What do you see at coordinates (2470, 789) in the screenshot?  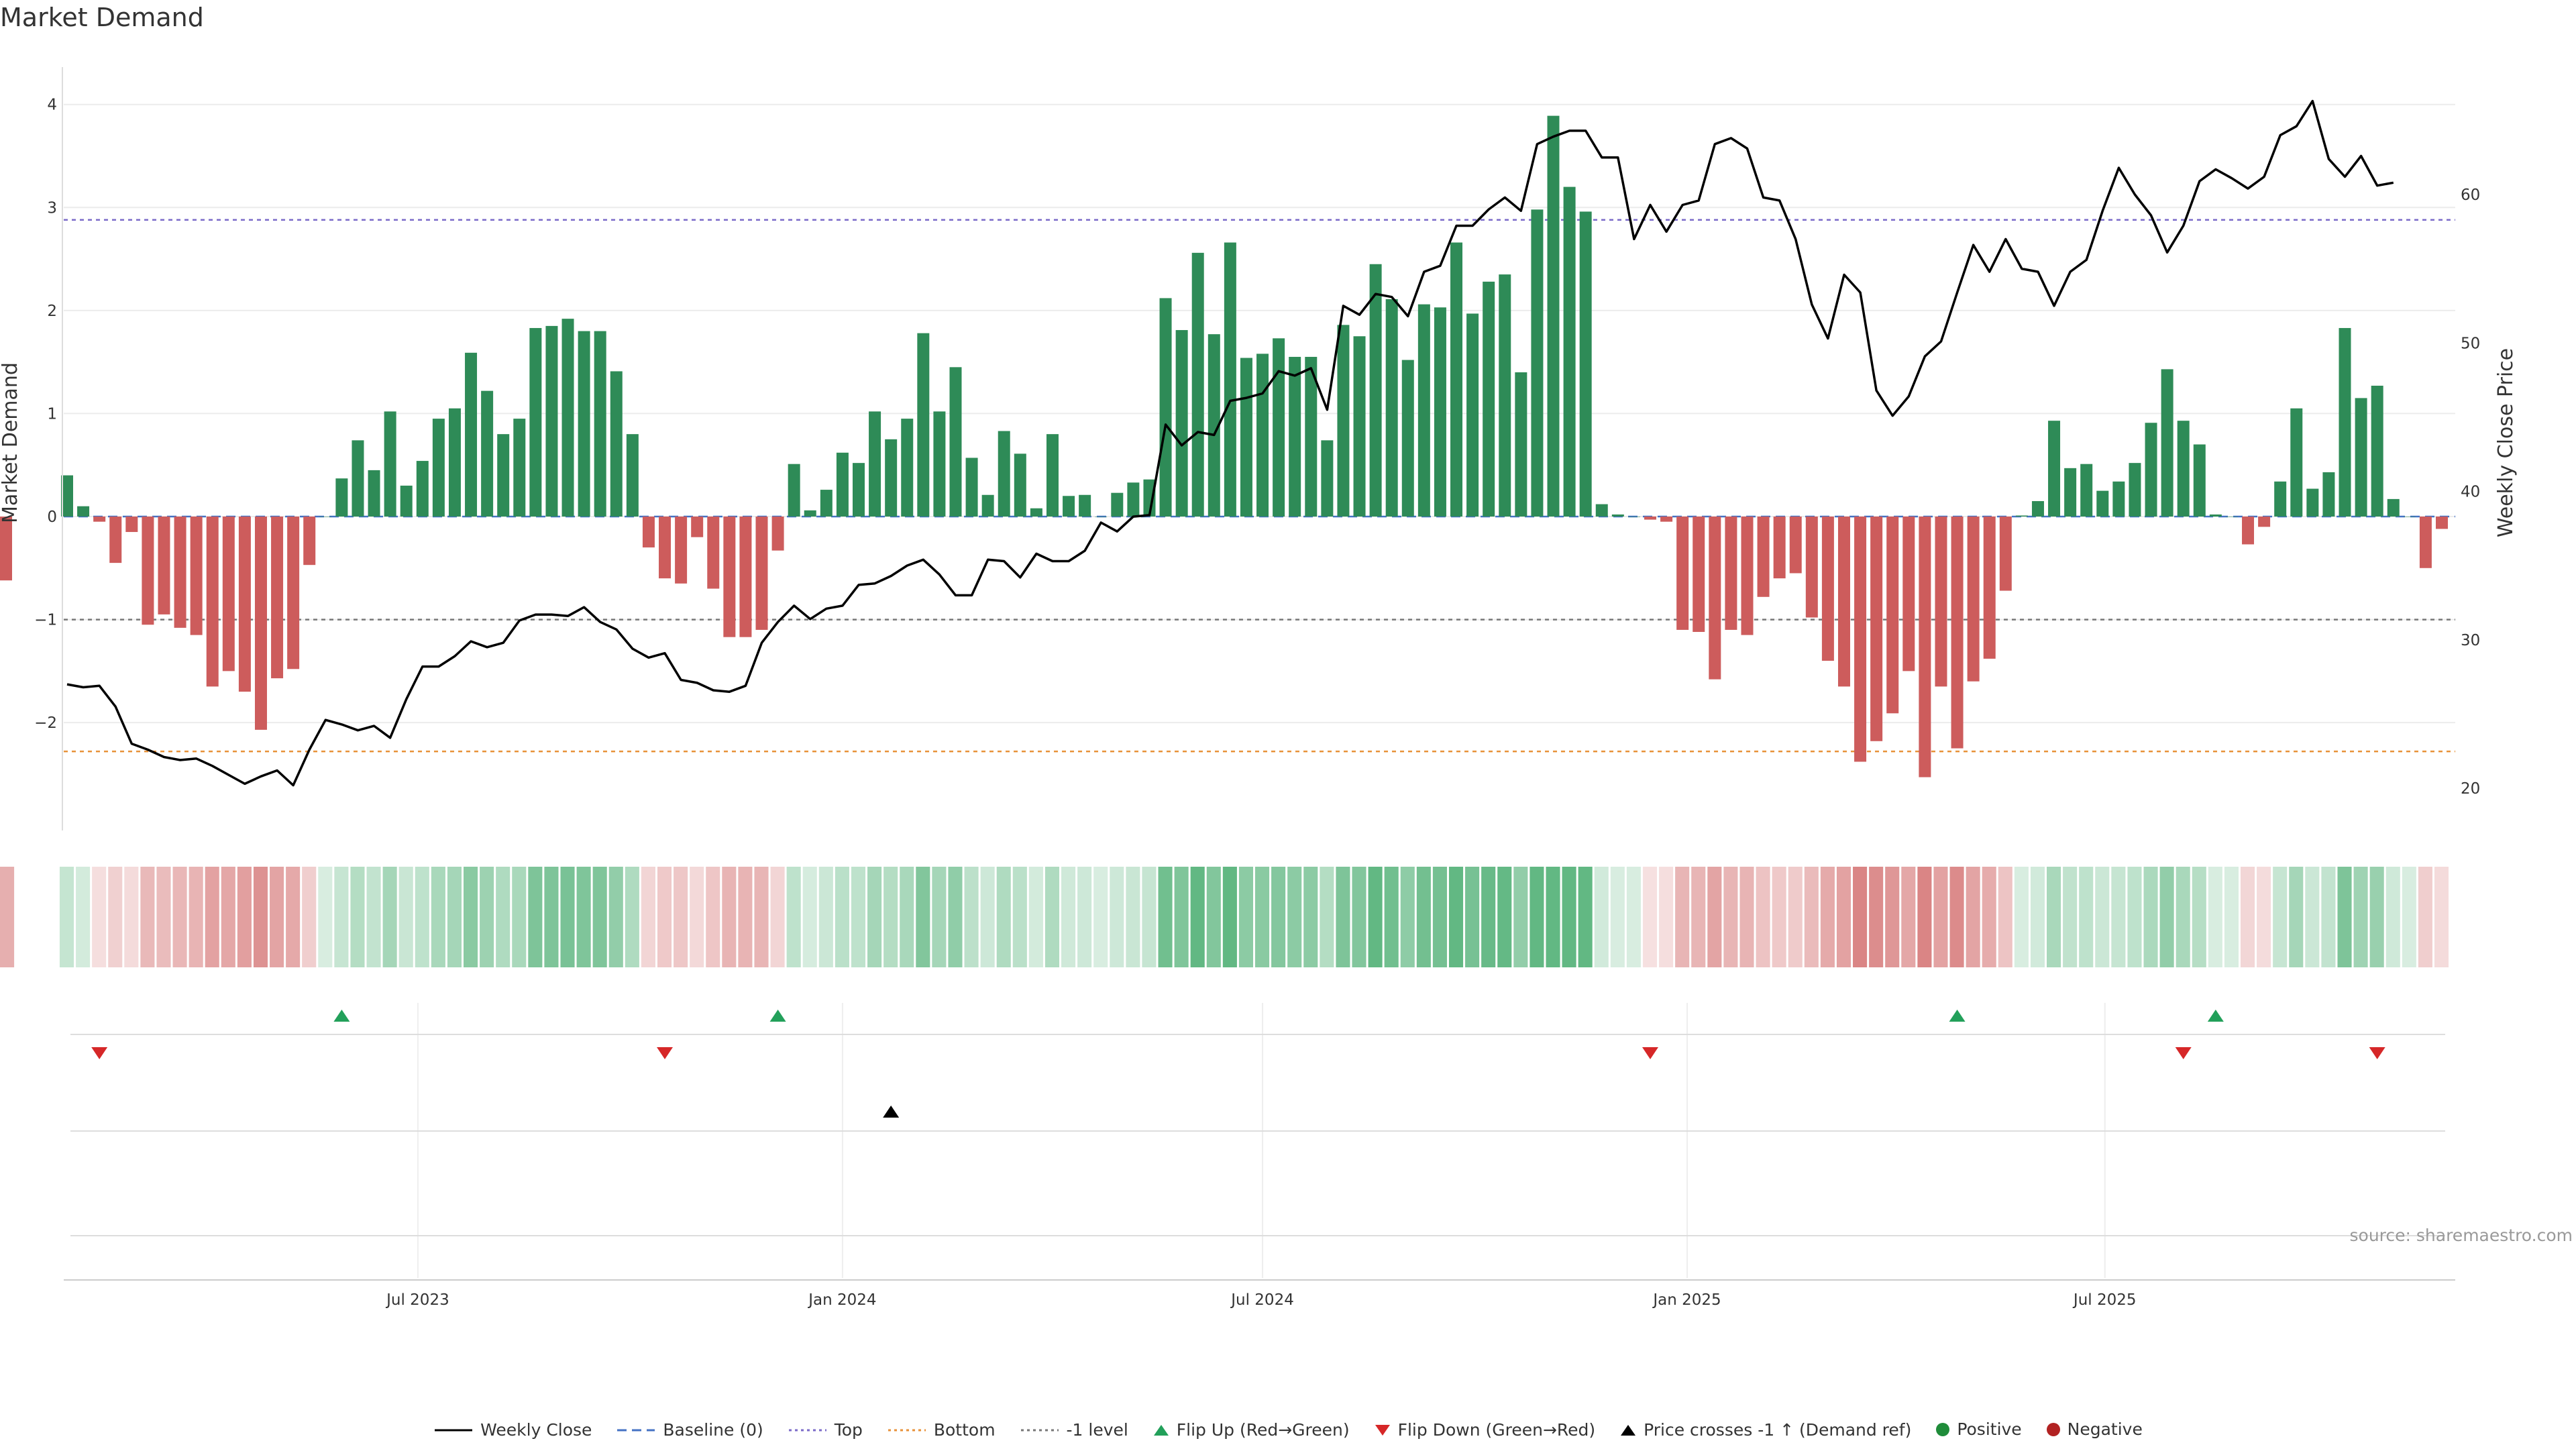 I see `y2-tick-label: 20` at bounding box center [2470, 789].